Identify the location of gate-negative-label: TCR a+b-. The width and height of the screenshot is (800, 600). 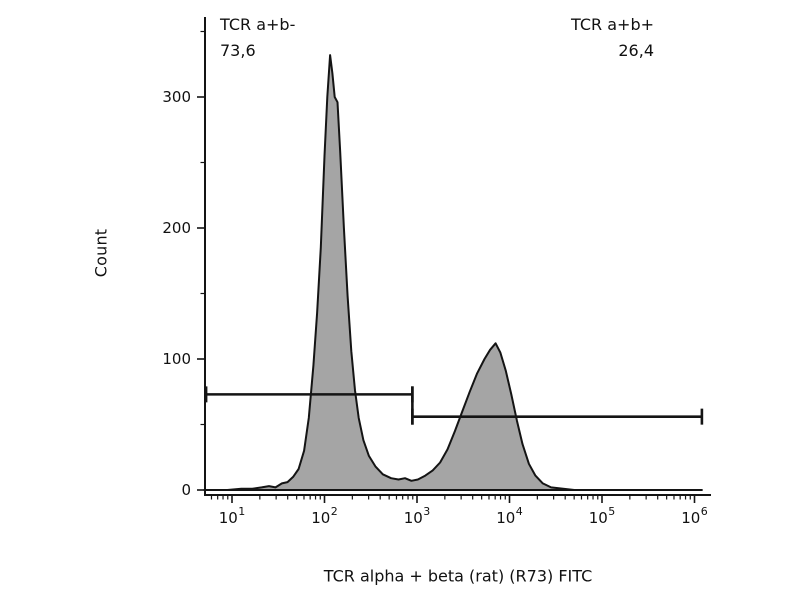
(258, 24).